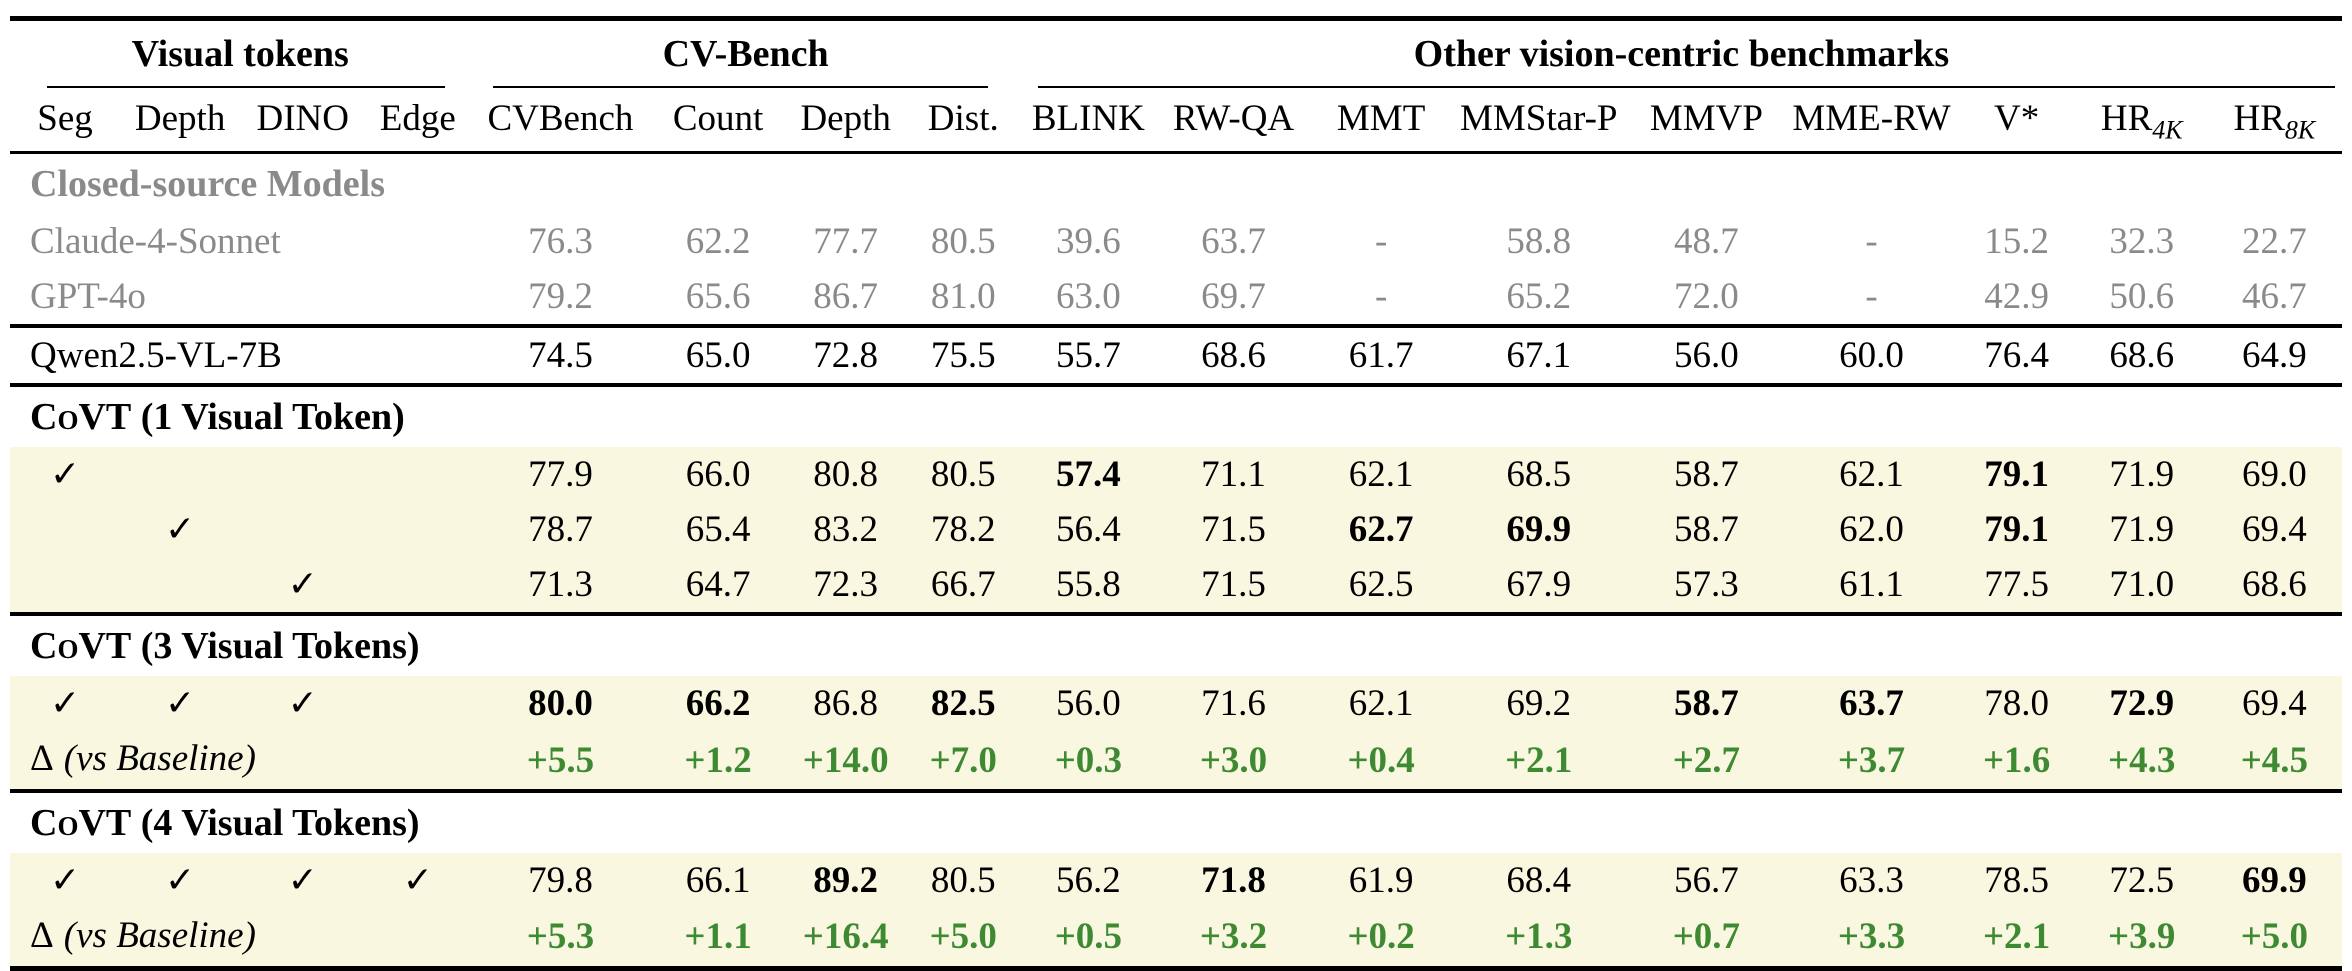  What do you see at coordinates (1539, 703) in the screenshot?
I see `score-value: 69.2` at bounding box center [1539, 703].